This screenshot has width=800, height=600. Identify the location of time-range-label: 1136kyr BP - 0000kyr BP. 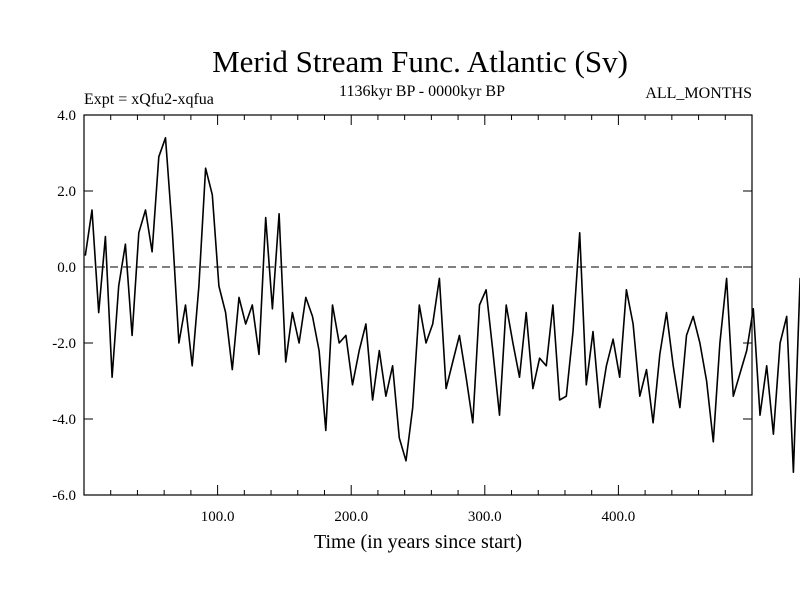
(422, 91).